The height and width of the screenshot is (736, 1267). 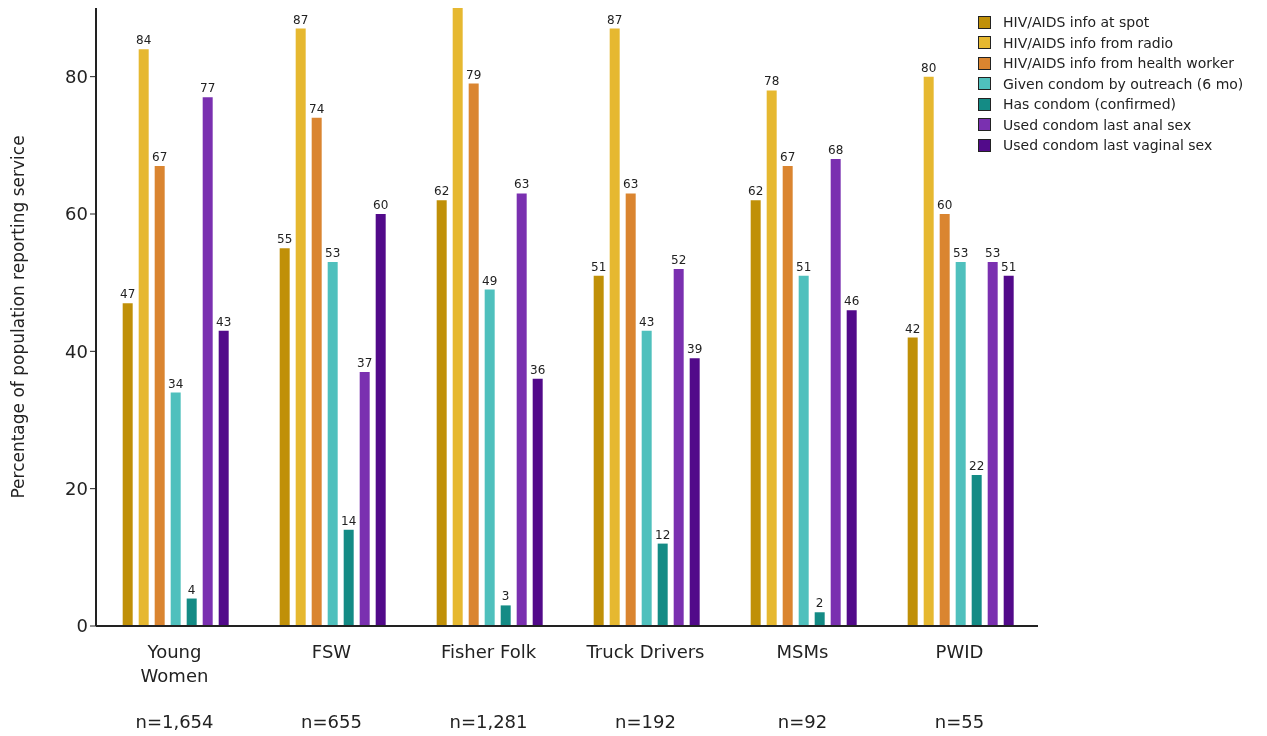 What do you see at coordinates (836, 150) in the screenshot?
I see `data-label: 68` at bounding box center [836, 150].